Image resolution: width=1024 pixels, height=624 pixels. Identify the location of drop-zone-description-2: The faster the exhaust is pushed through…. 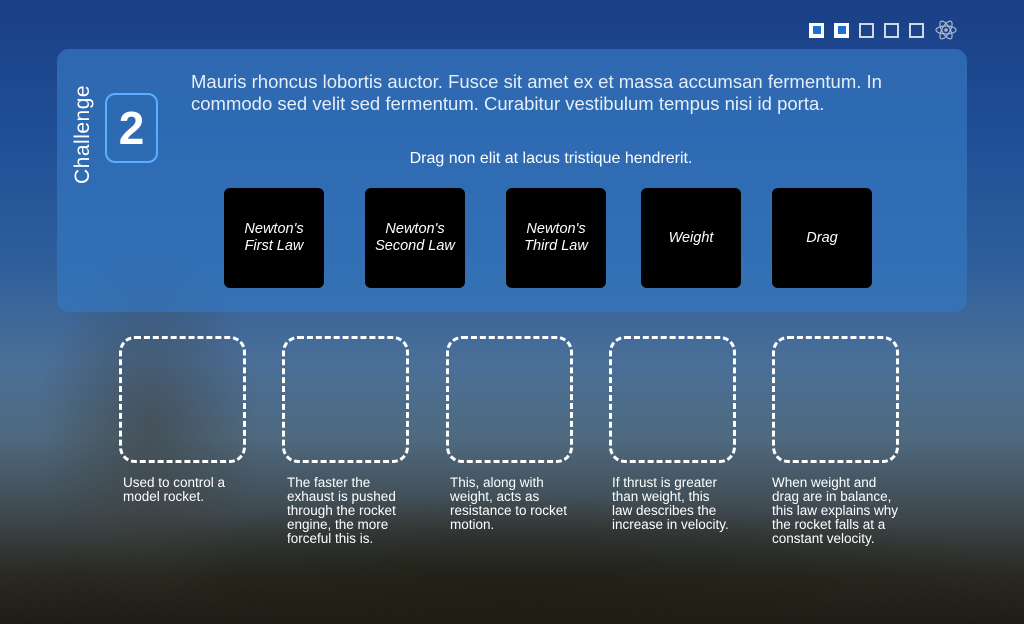
(341, 510).